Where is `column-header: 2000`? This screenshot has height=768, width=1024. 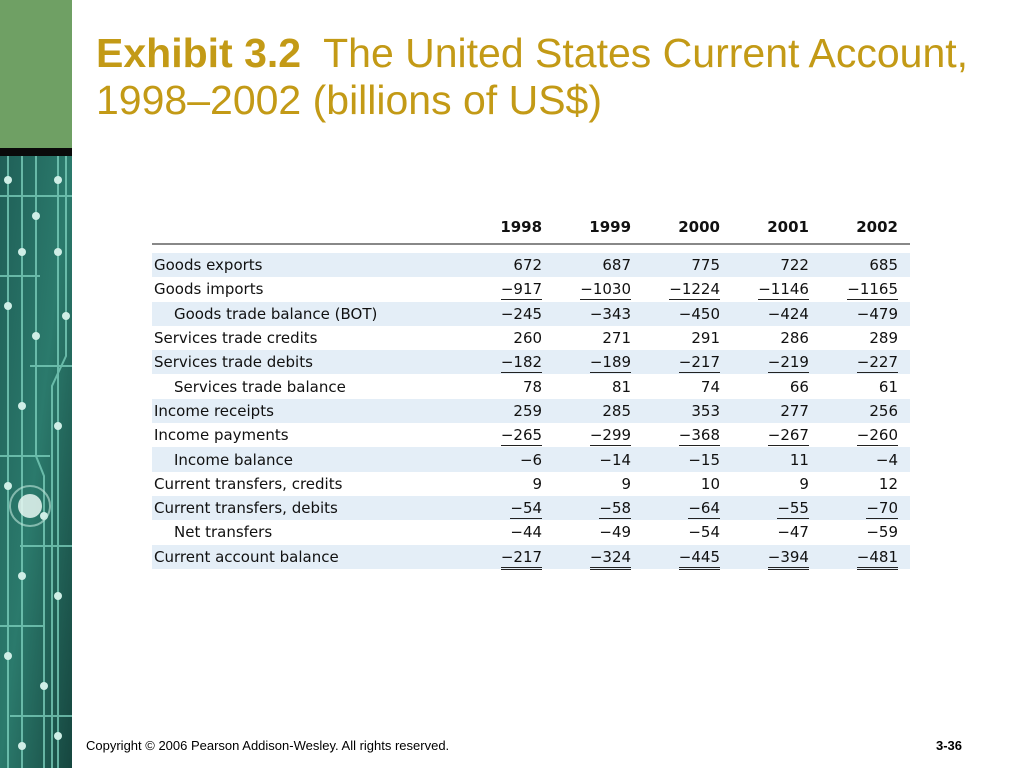
column-header: 2000 is located at coordinates (687, 229).